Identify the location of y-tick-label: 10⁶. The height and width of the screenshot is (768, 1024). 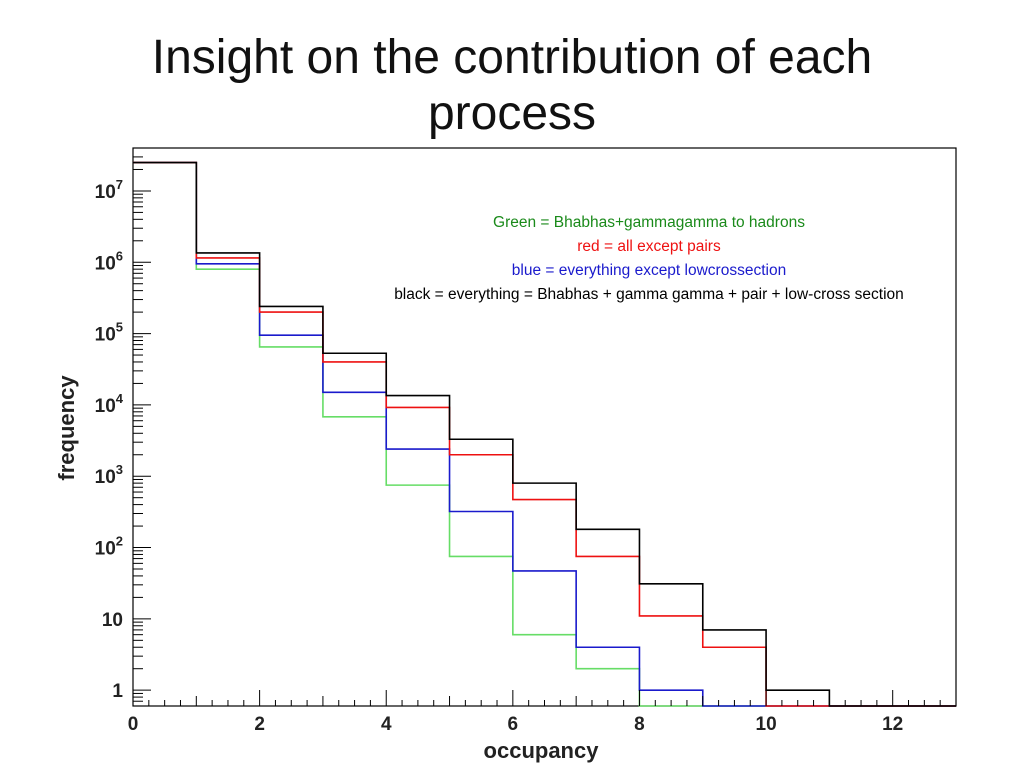
(109, 261).